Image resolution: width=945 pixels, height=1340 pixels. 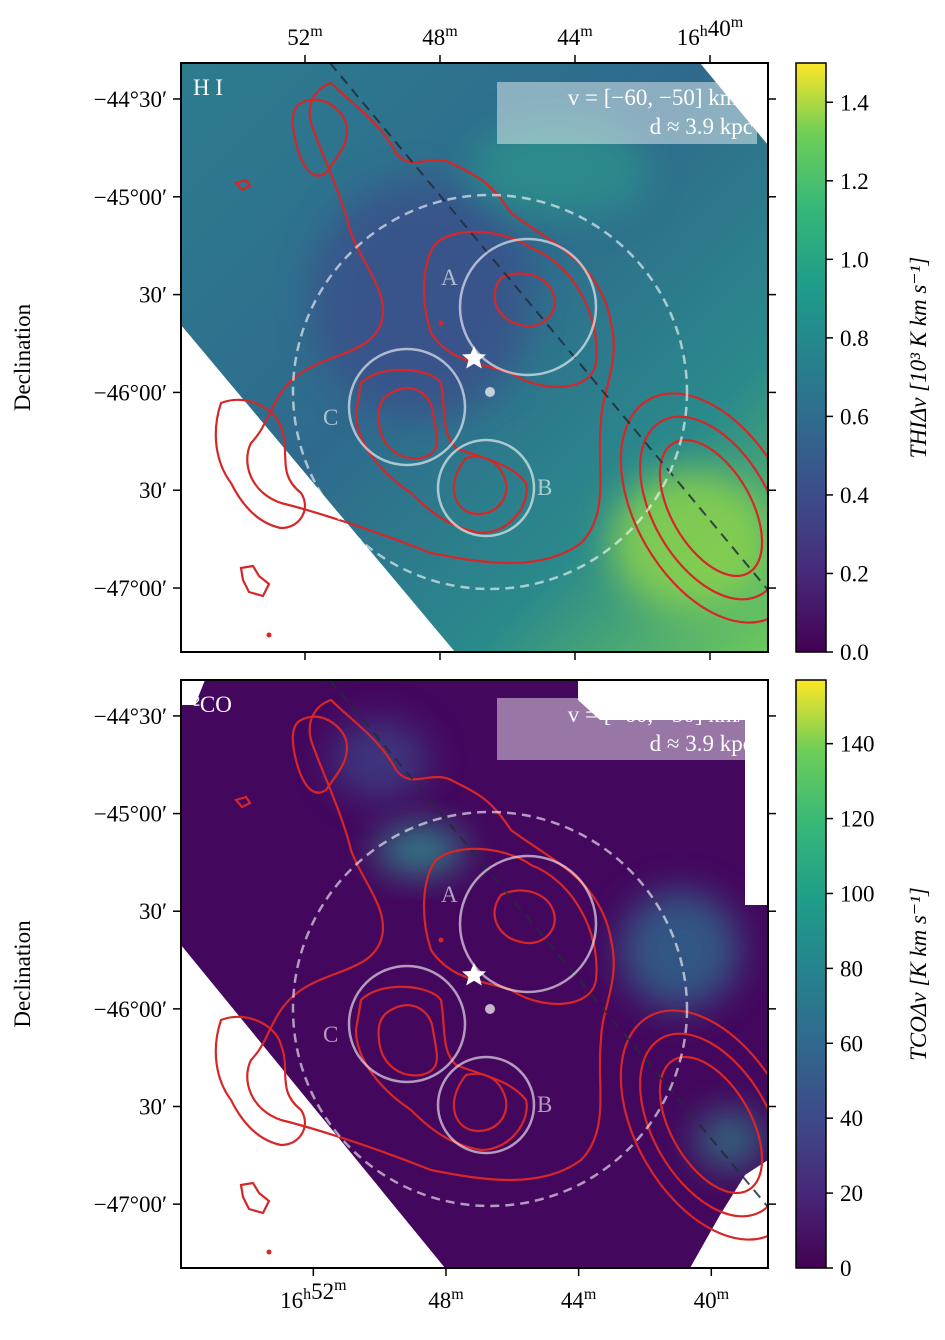 I want to click on panel-annotation: ²CO, so click(x=212, y=704).